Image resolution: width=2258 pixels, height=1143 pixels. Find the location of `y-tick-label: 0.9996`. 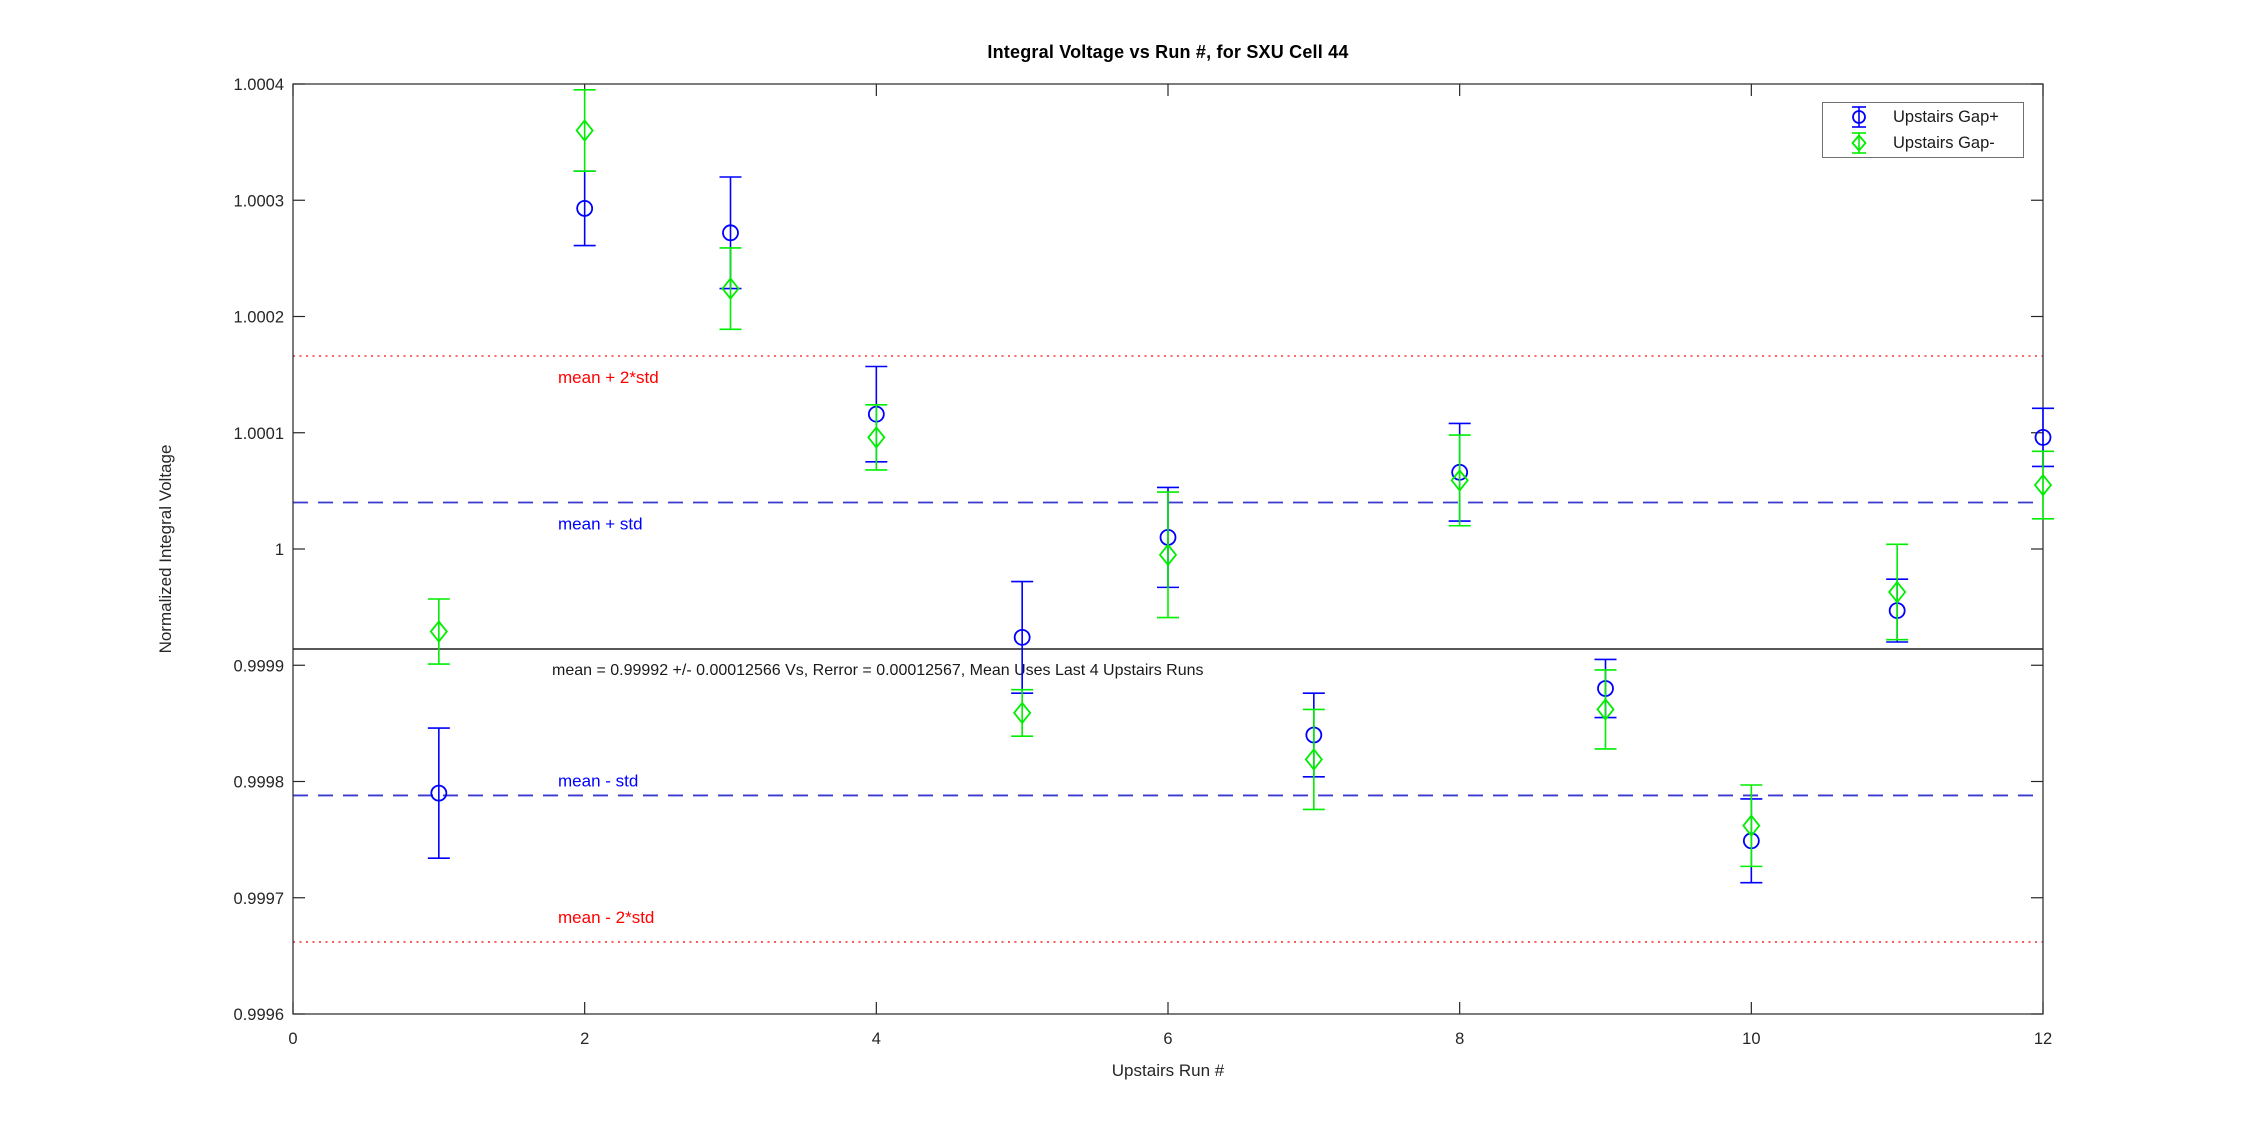

y-tick-label: 0.9996 is located at coordinates (259, 1015).